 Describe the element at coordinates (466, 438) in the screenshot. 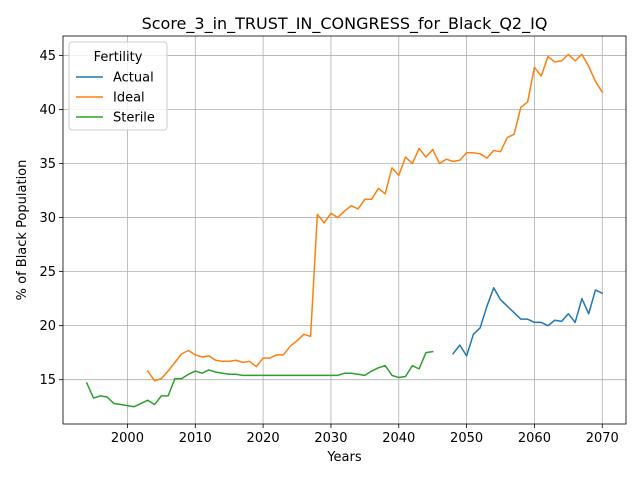

I see `x-tick-label: 2050` at that location.